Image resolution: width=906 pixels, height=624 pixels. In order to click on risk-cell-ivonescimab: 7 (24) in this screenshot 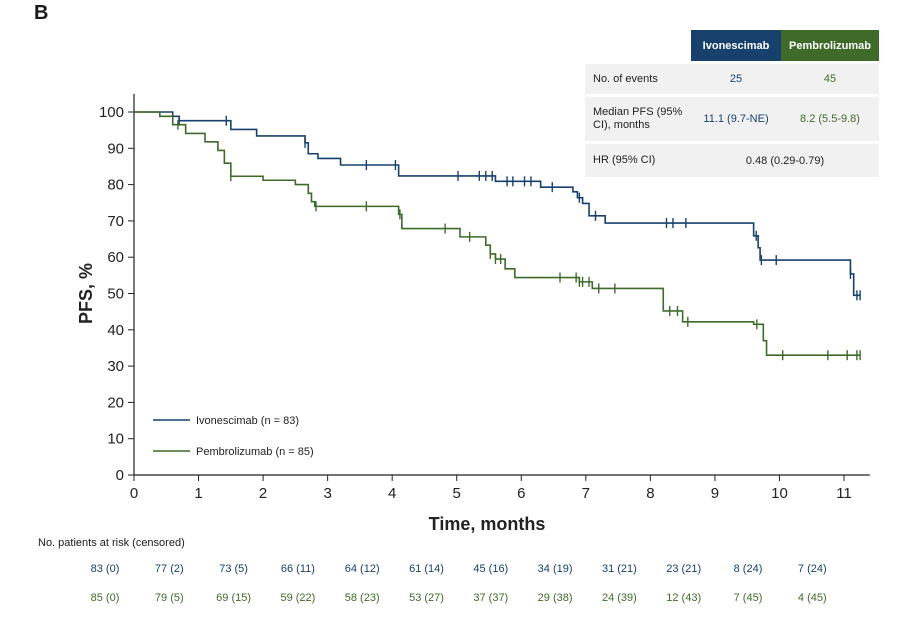, I will do `click(812, 569)`.